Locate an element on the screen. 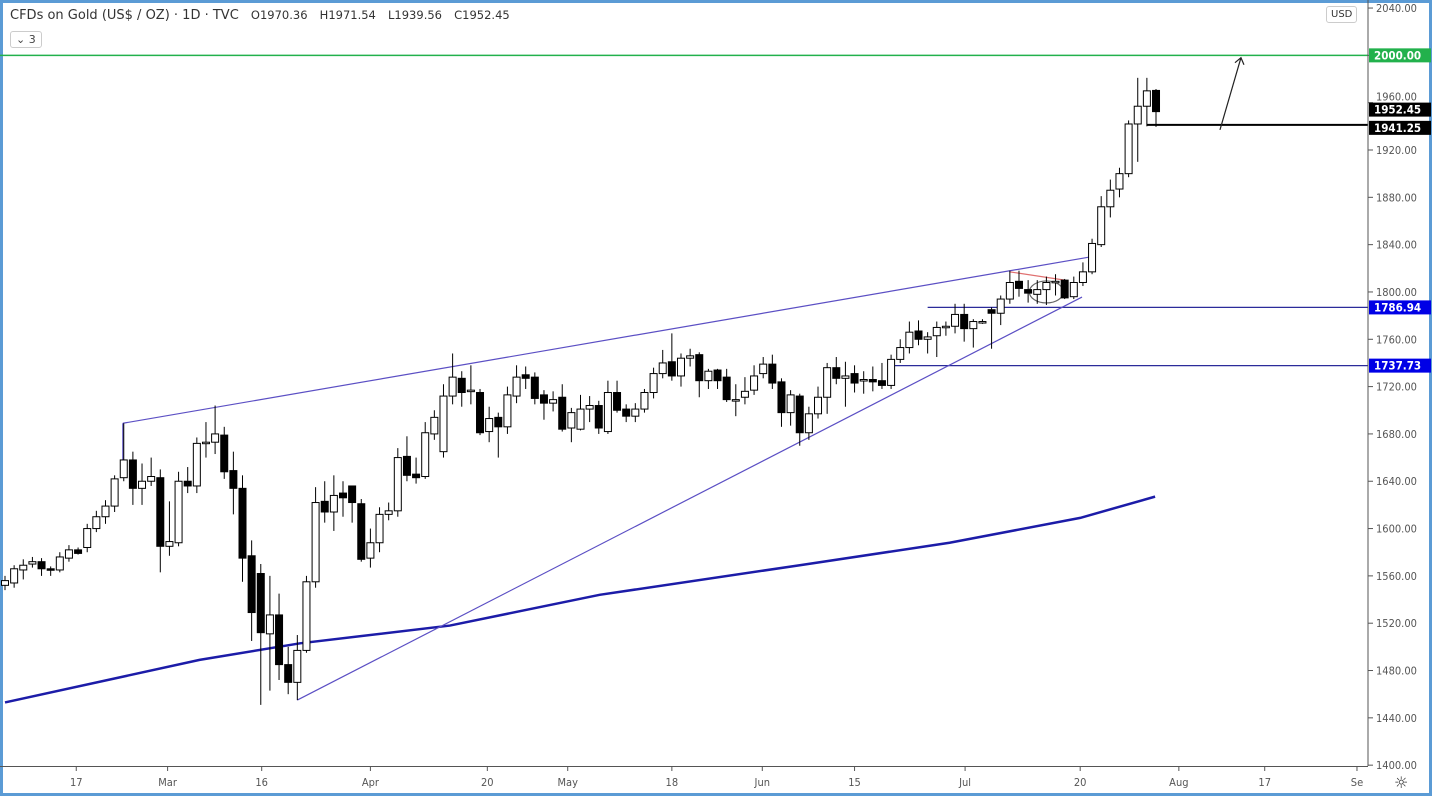 Image resolution: width=1432 pixels, height=796 pixels. price-tick-label: 1640.00 is located at coordinates (1396, 481).